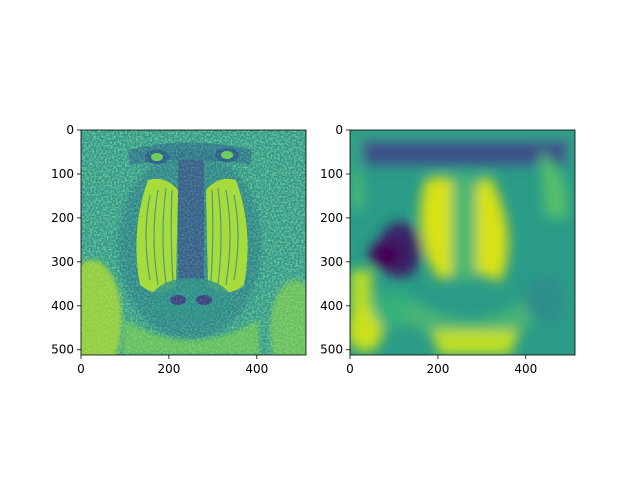 This screenshot has height=480, width=640. What do you see at coordinates (331, 174) in the screenshot?
I see `right-image-panel-ytick-label-100: 100` at bounding box center [331, 174].